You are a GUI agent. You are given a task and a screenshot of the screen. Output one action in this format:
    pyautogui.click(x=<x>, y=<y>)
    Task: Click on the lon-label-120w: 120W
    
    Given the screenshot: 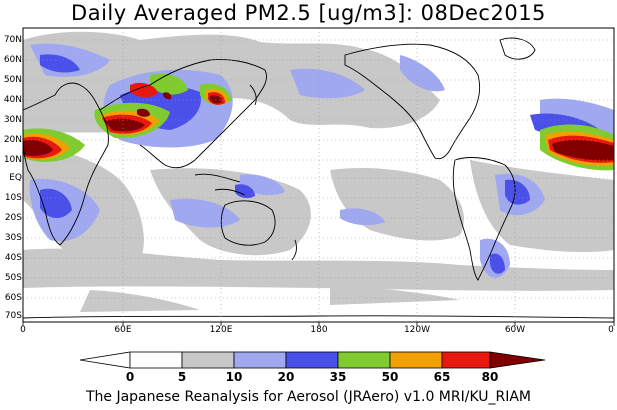 What is the action you would take?
    pyautogui.click(x=417, y=330)
    